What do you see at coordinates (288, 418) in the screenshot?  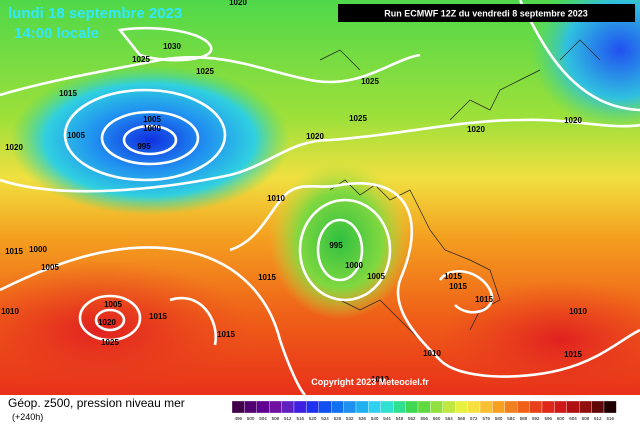 I see `scale-label: 512` at bounding box center [288, 418].